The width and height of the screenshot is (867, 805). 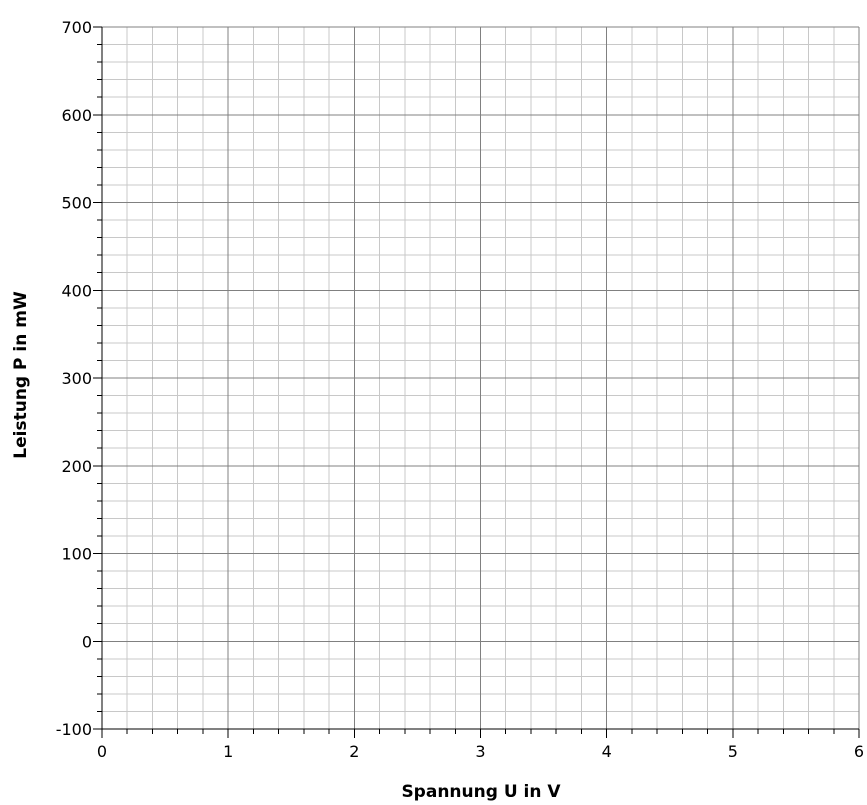 I want to click on y-tick-label: 300, so click(x=76, y=378).